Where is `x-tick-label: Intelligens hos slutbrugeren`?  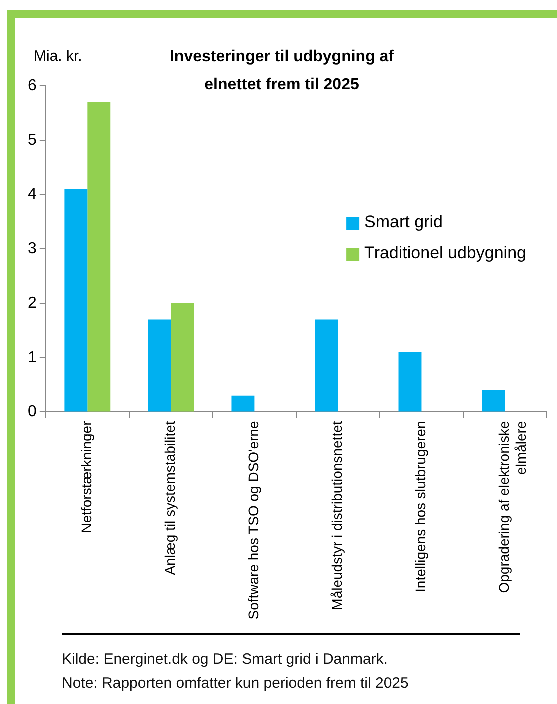
x-tick-label: Intelligens hos slutbrugeren is located at coordinates (420, 506).